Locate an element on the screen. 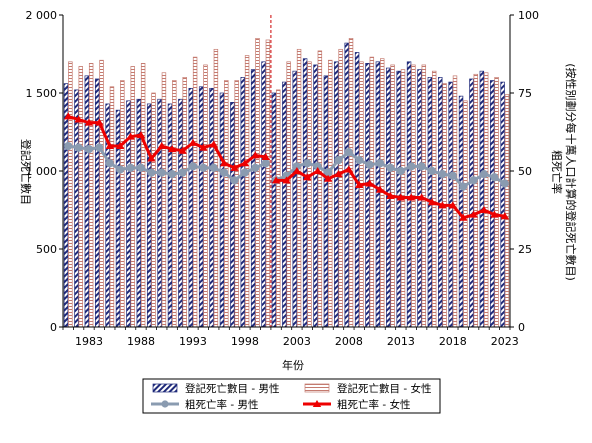  bar-female-1987 is located at coordinates (132, 197).